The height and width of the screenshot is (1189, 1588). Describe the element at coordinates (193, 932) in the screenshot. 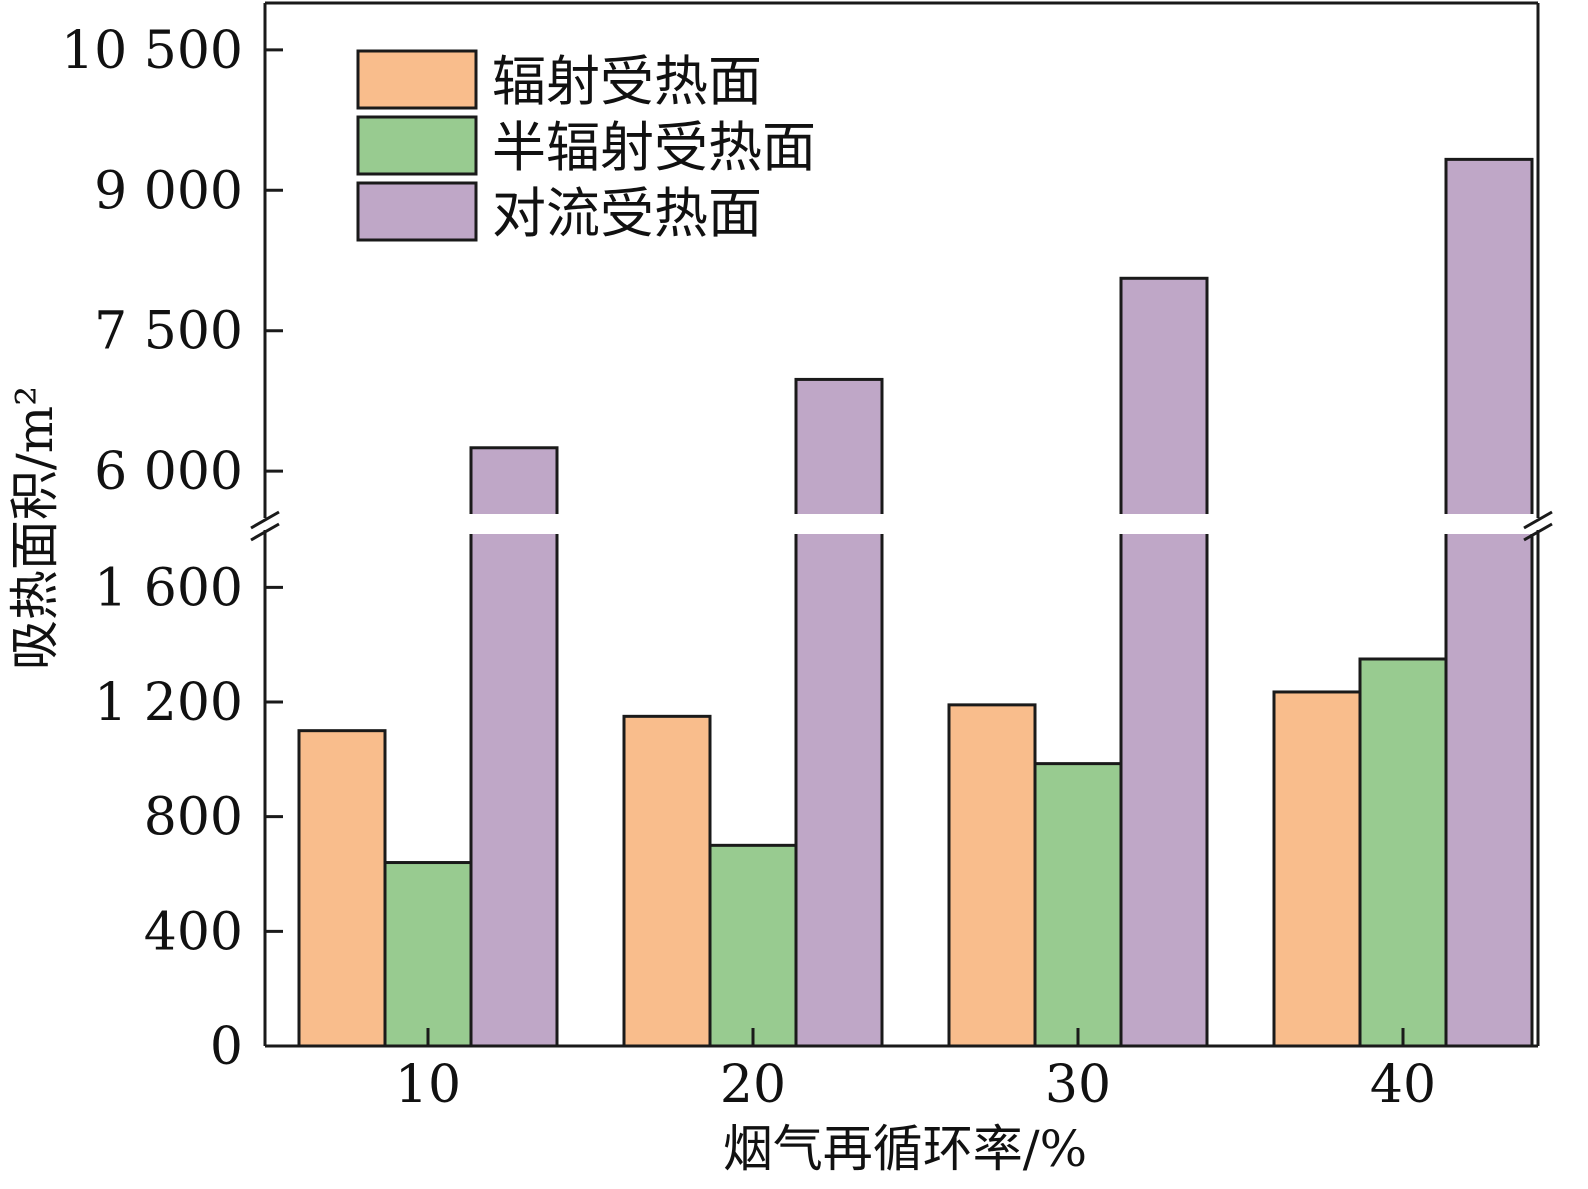

I see `y-tick-label-lower-400: 400` at that location.